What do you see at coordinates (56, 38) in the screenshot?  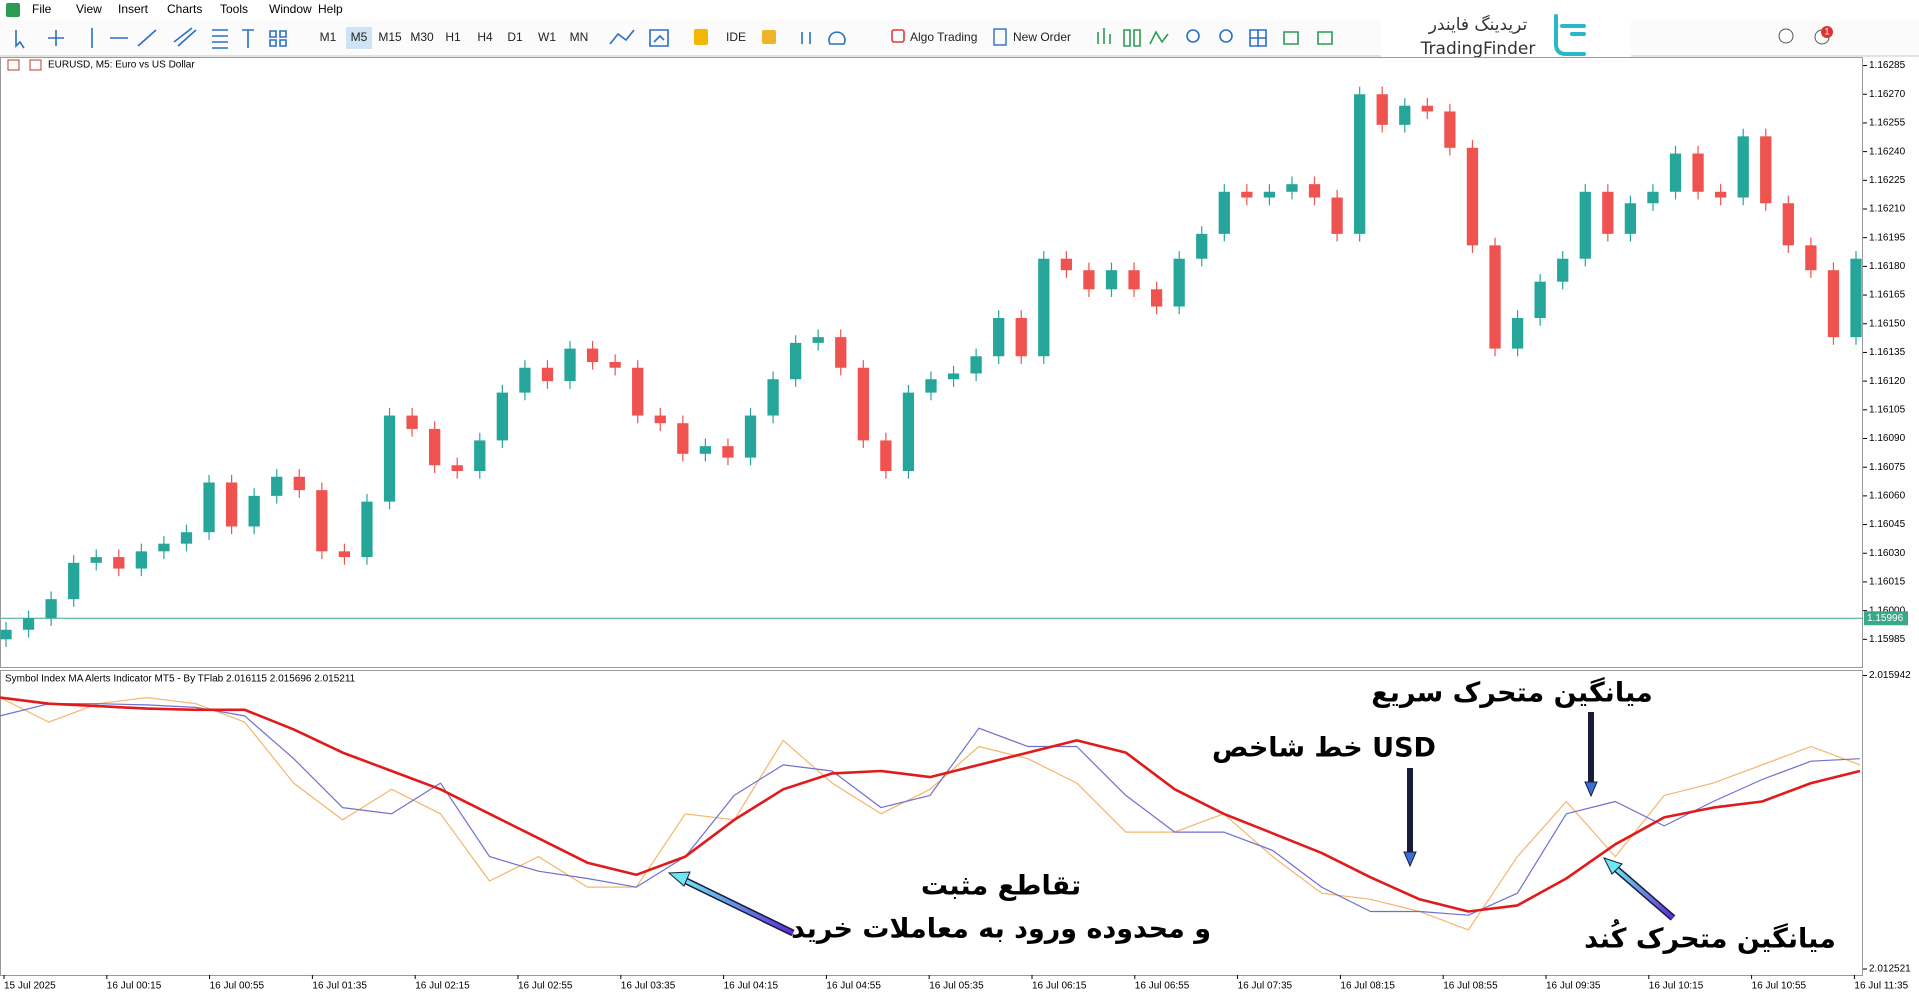 I see `crosshair-icon` at bounding box center [56, 38].